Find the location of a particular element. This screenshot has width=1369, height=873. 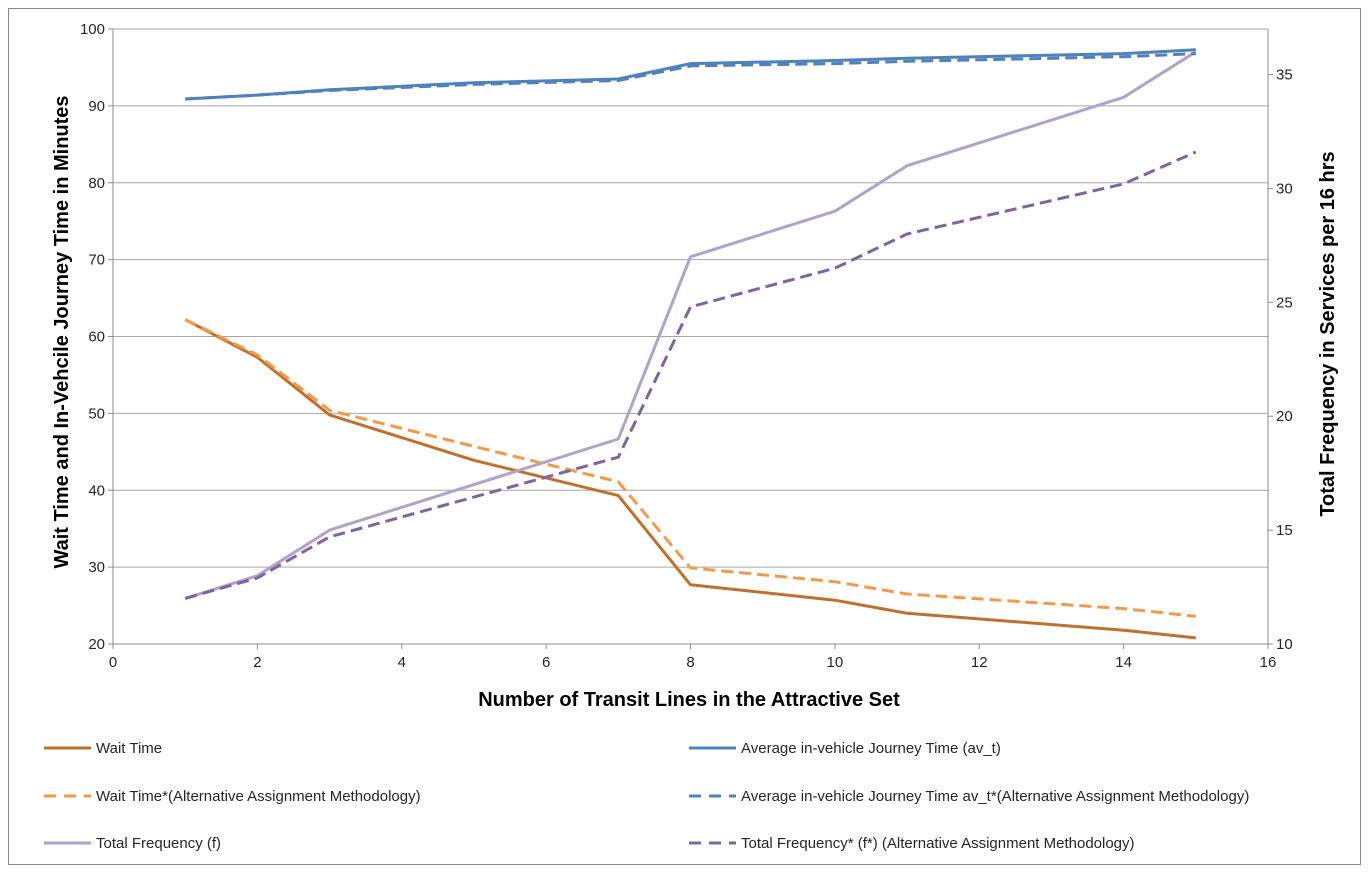

x-tick-label: 6 is located at coordinates (546, 662).